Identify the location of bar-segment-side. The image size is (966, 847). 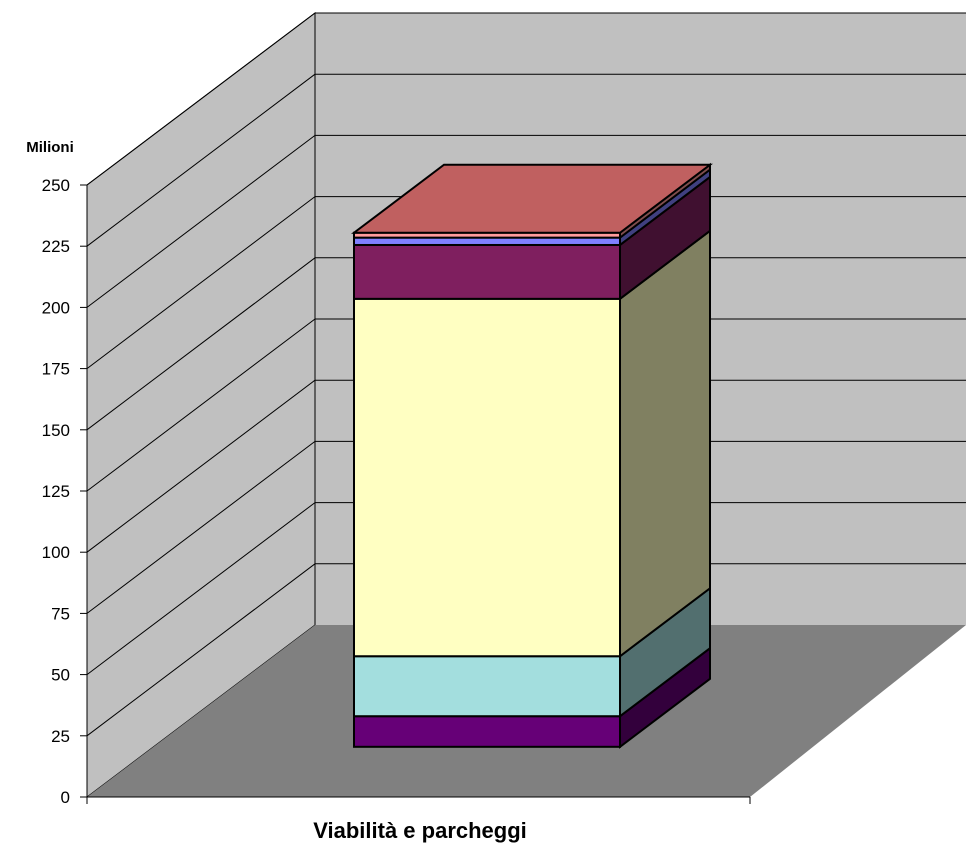
(665, 443).